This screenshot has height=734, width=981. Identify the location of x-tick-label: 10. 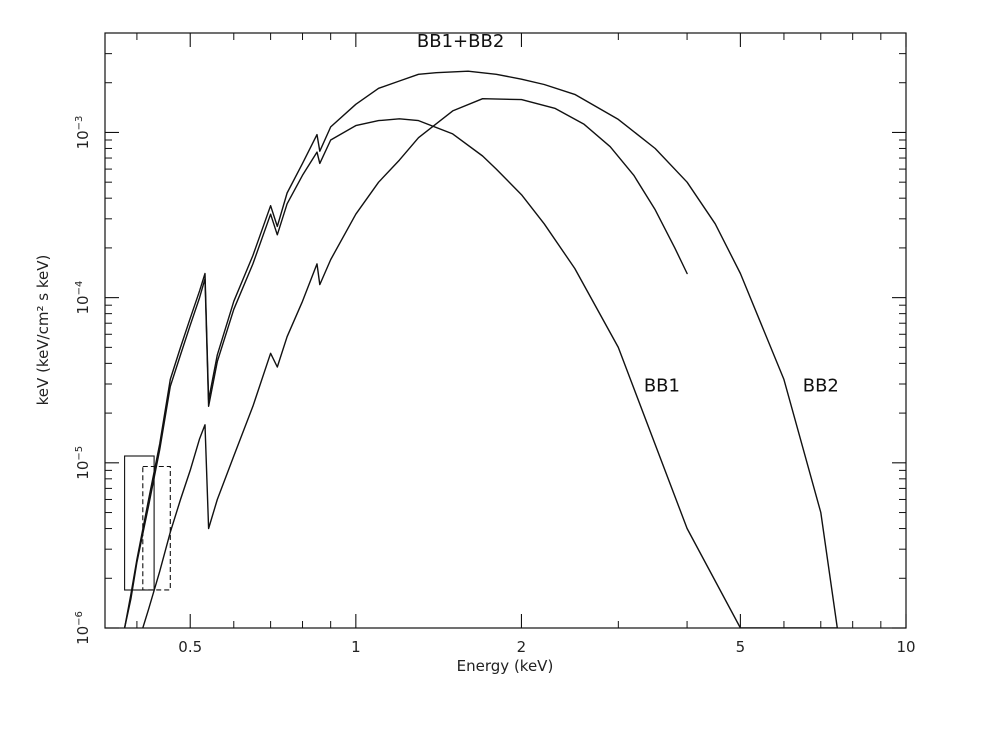
(905, 647).